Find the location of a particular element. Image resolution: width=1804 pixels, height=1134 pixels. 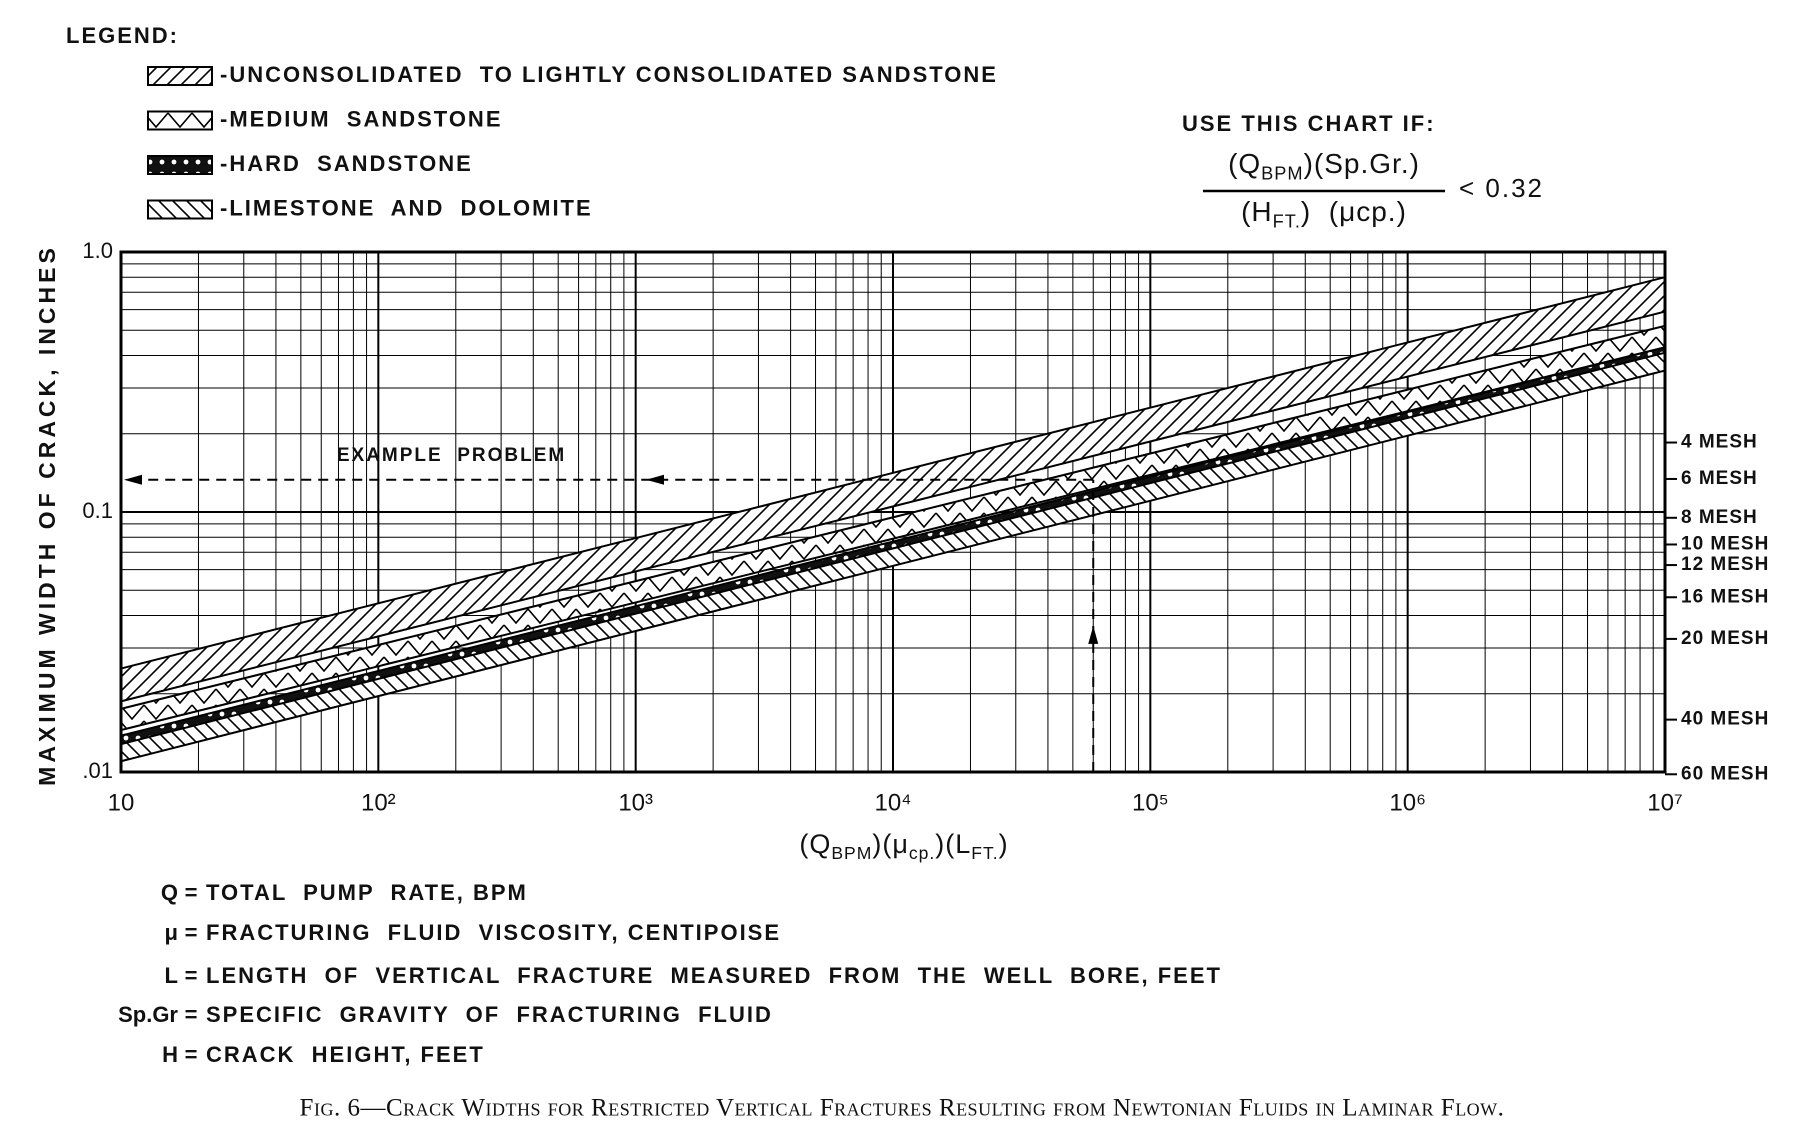

y-tick-label: .01 is located at coordinates (97, 770).